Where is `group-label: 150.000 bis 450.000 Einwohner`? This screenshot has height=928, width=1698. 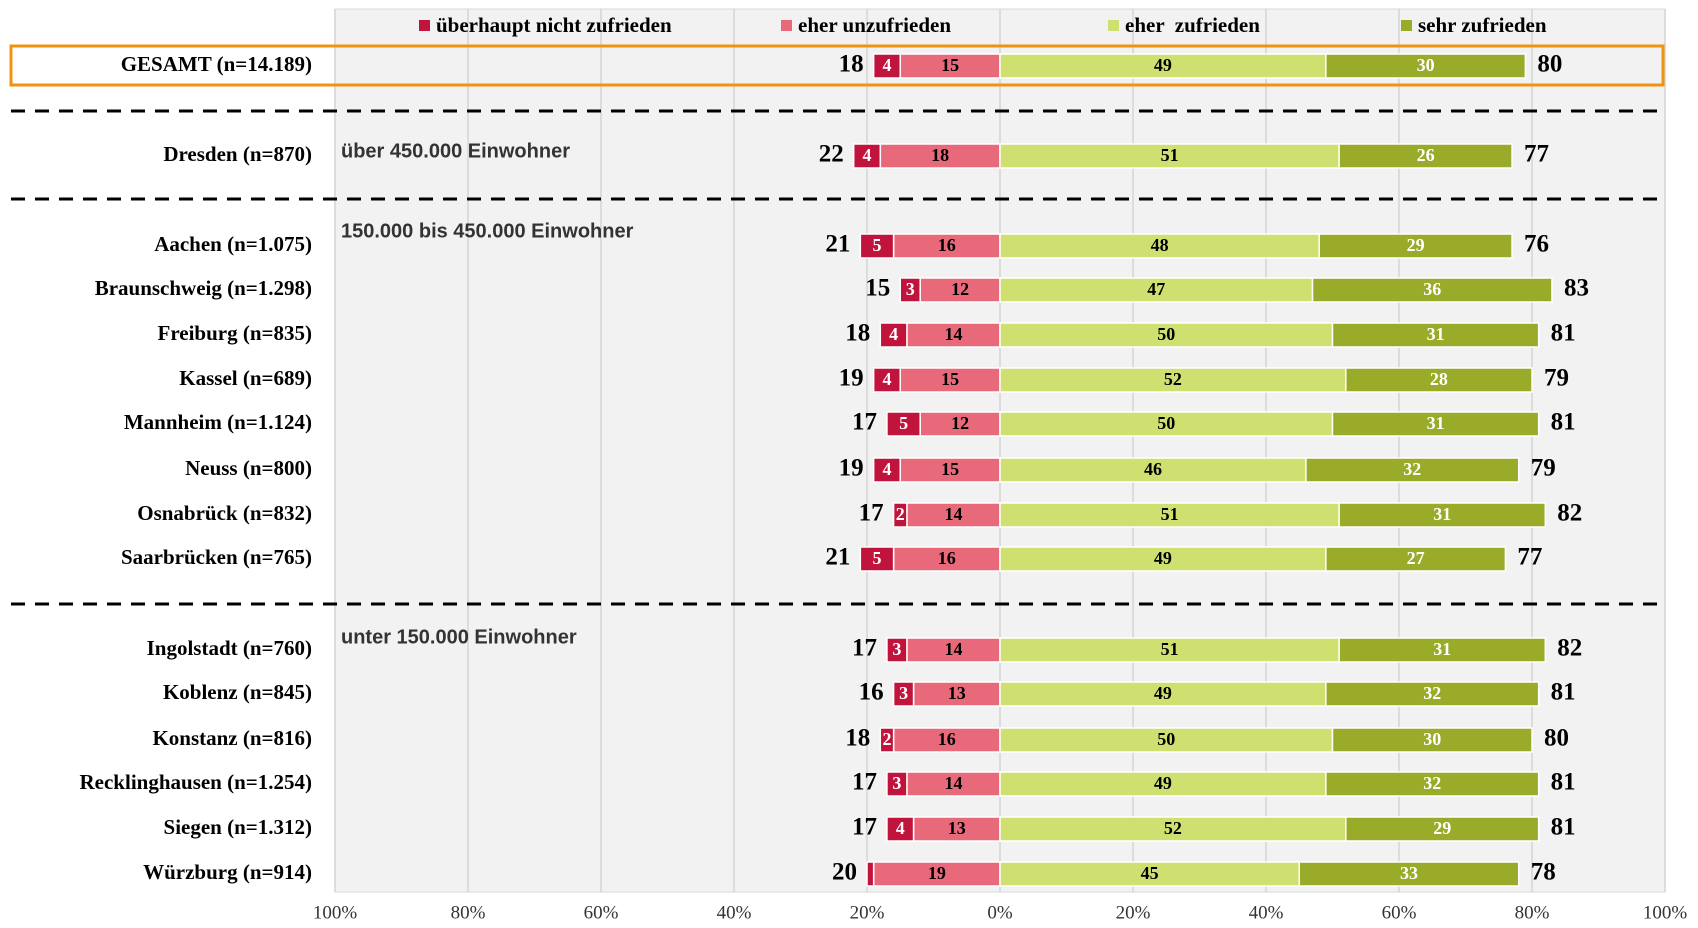
group-label: 150.000 bis 450.000 Einwohner is located at coordinates (487, 231).